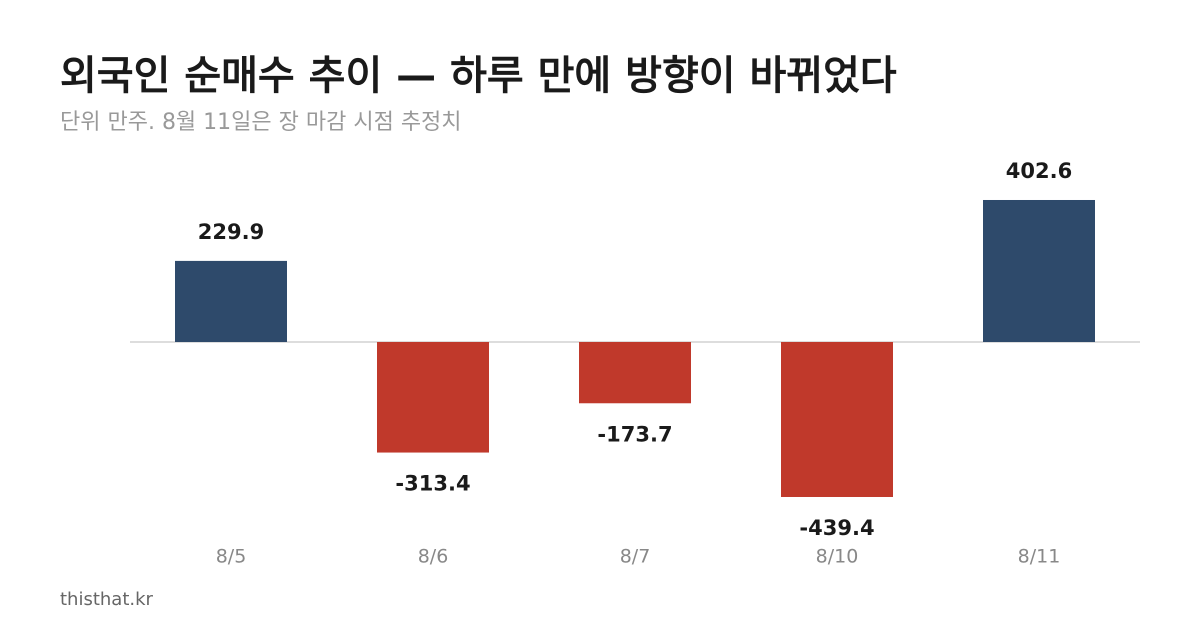  What do you see at coordinates (1039, 557) in the screenshot?
I see `x-tick-label: 8/11` at bounding box center [1039, 557].